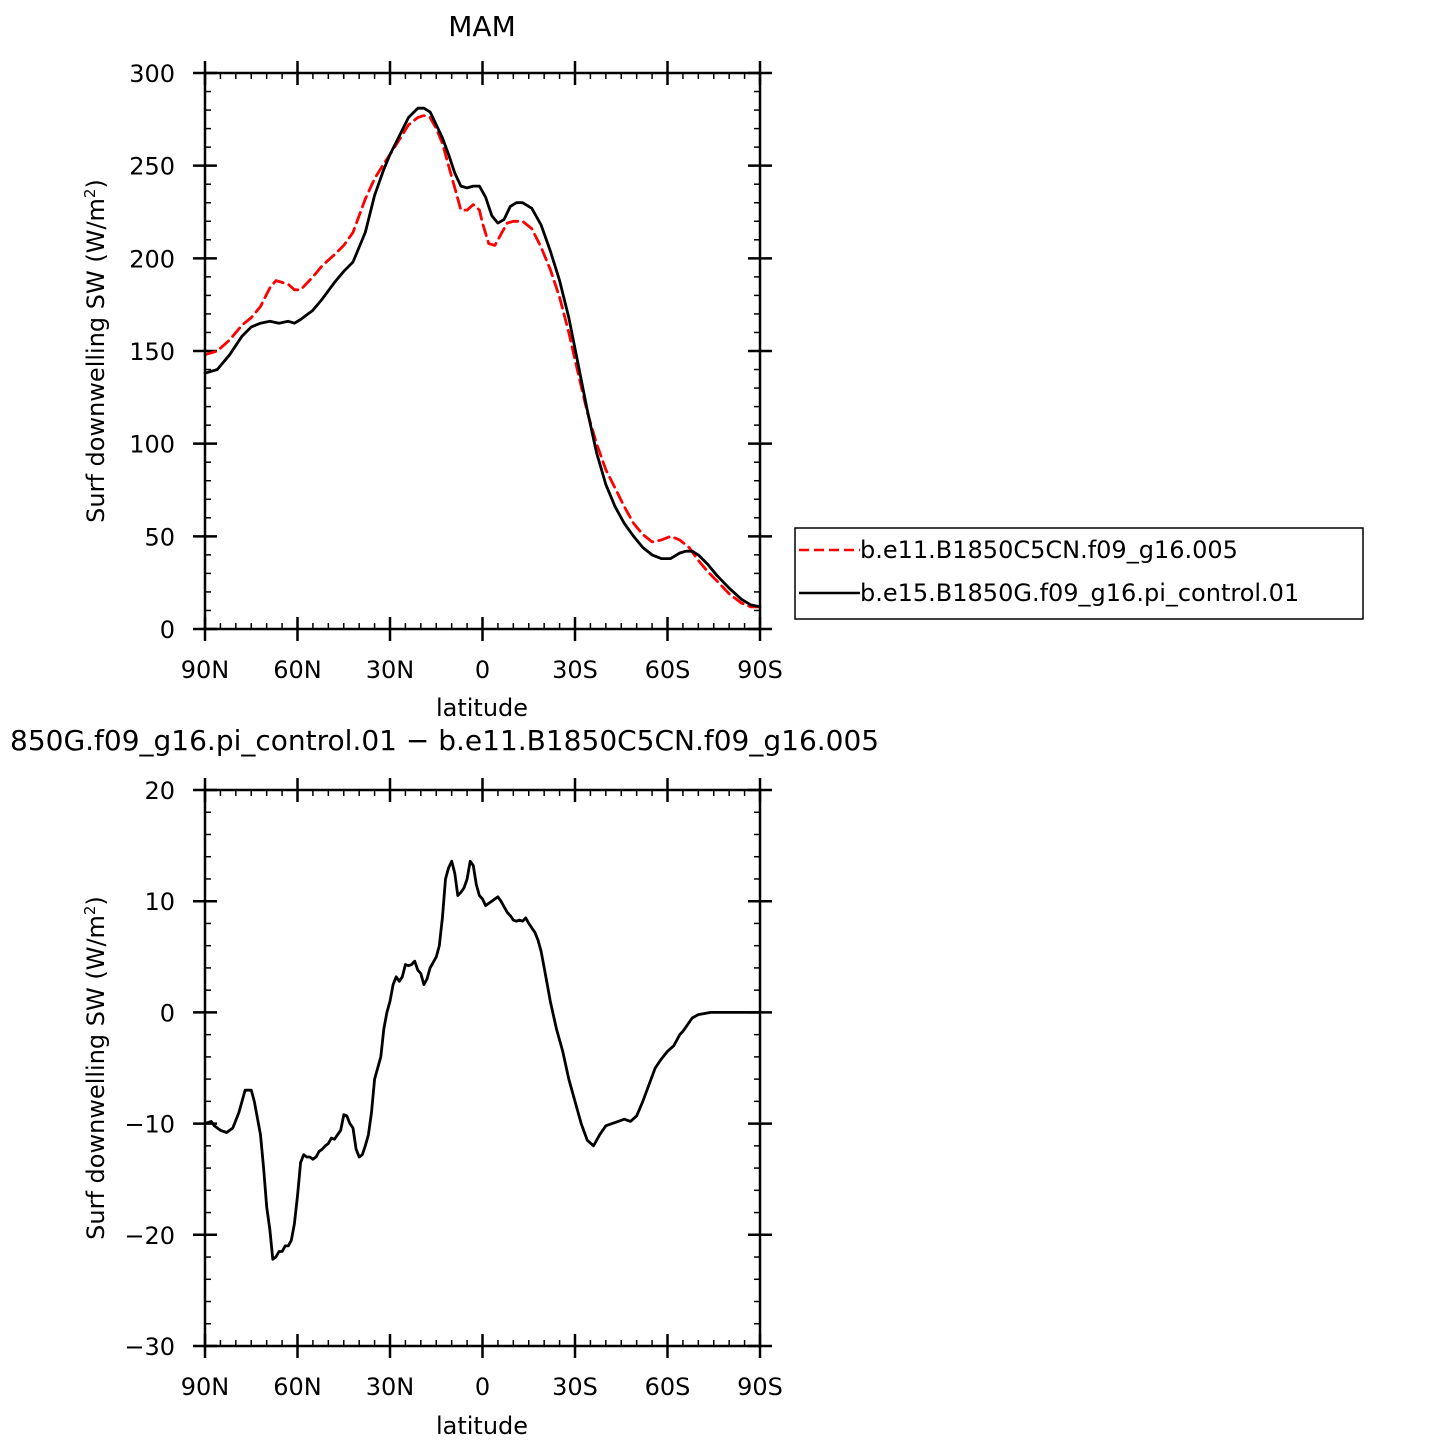  What do you see at coordinates (152, 74) in the screenshot?
I see `top-y-tick-label: 300` at bounding box center [152, 74].